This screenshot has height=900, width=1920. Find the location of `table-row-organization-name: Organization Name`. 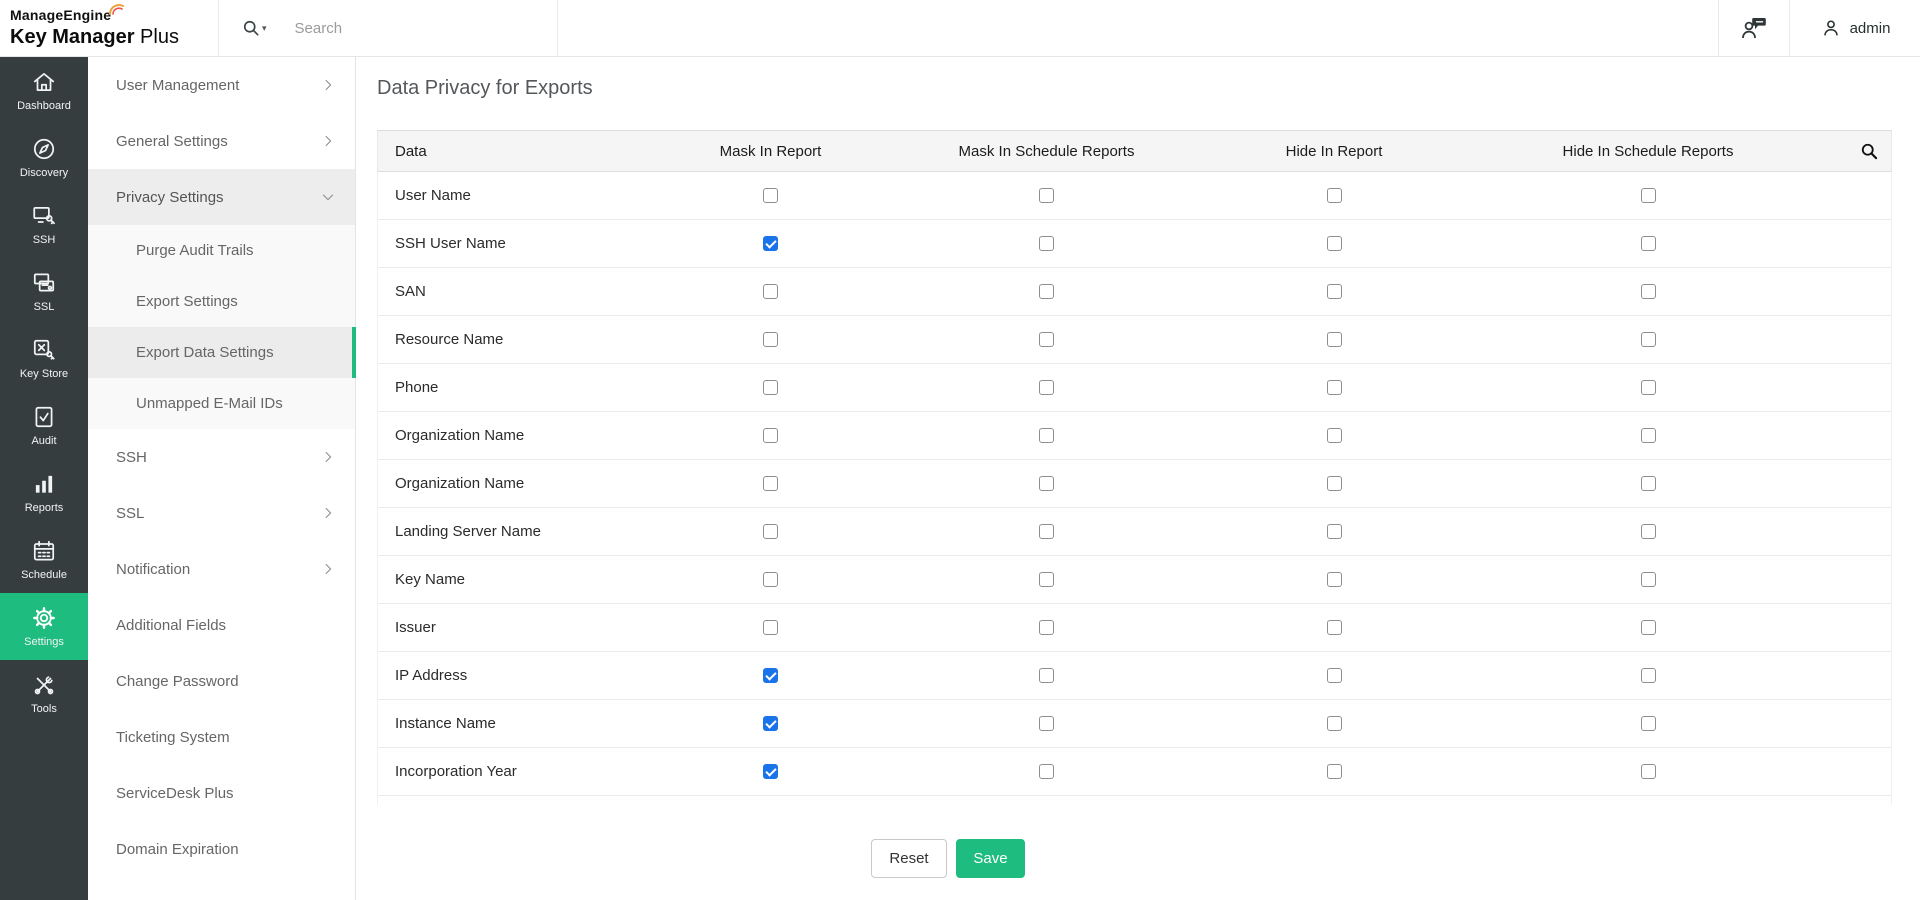

table-row-organization-name: Organization Name is located at coordinates (1134, 484).